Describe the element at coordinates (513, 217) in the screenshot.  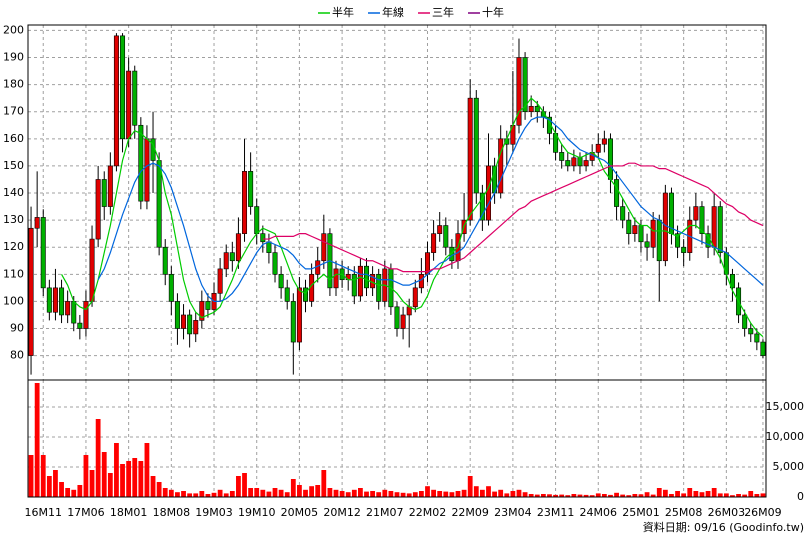
I see `ma-line` at that location.